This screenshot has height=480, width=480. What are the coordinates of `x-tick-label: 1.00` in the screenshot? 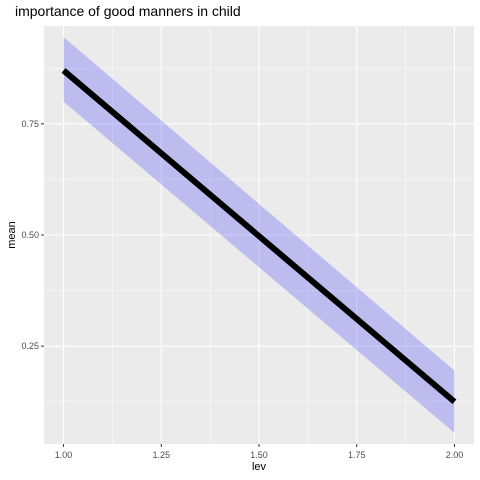 It's located at (64, 455).